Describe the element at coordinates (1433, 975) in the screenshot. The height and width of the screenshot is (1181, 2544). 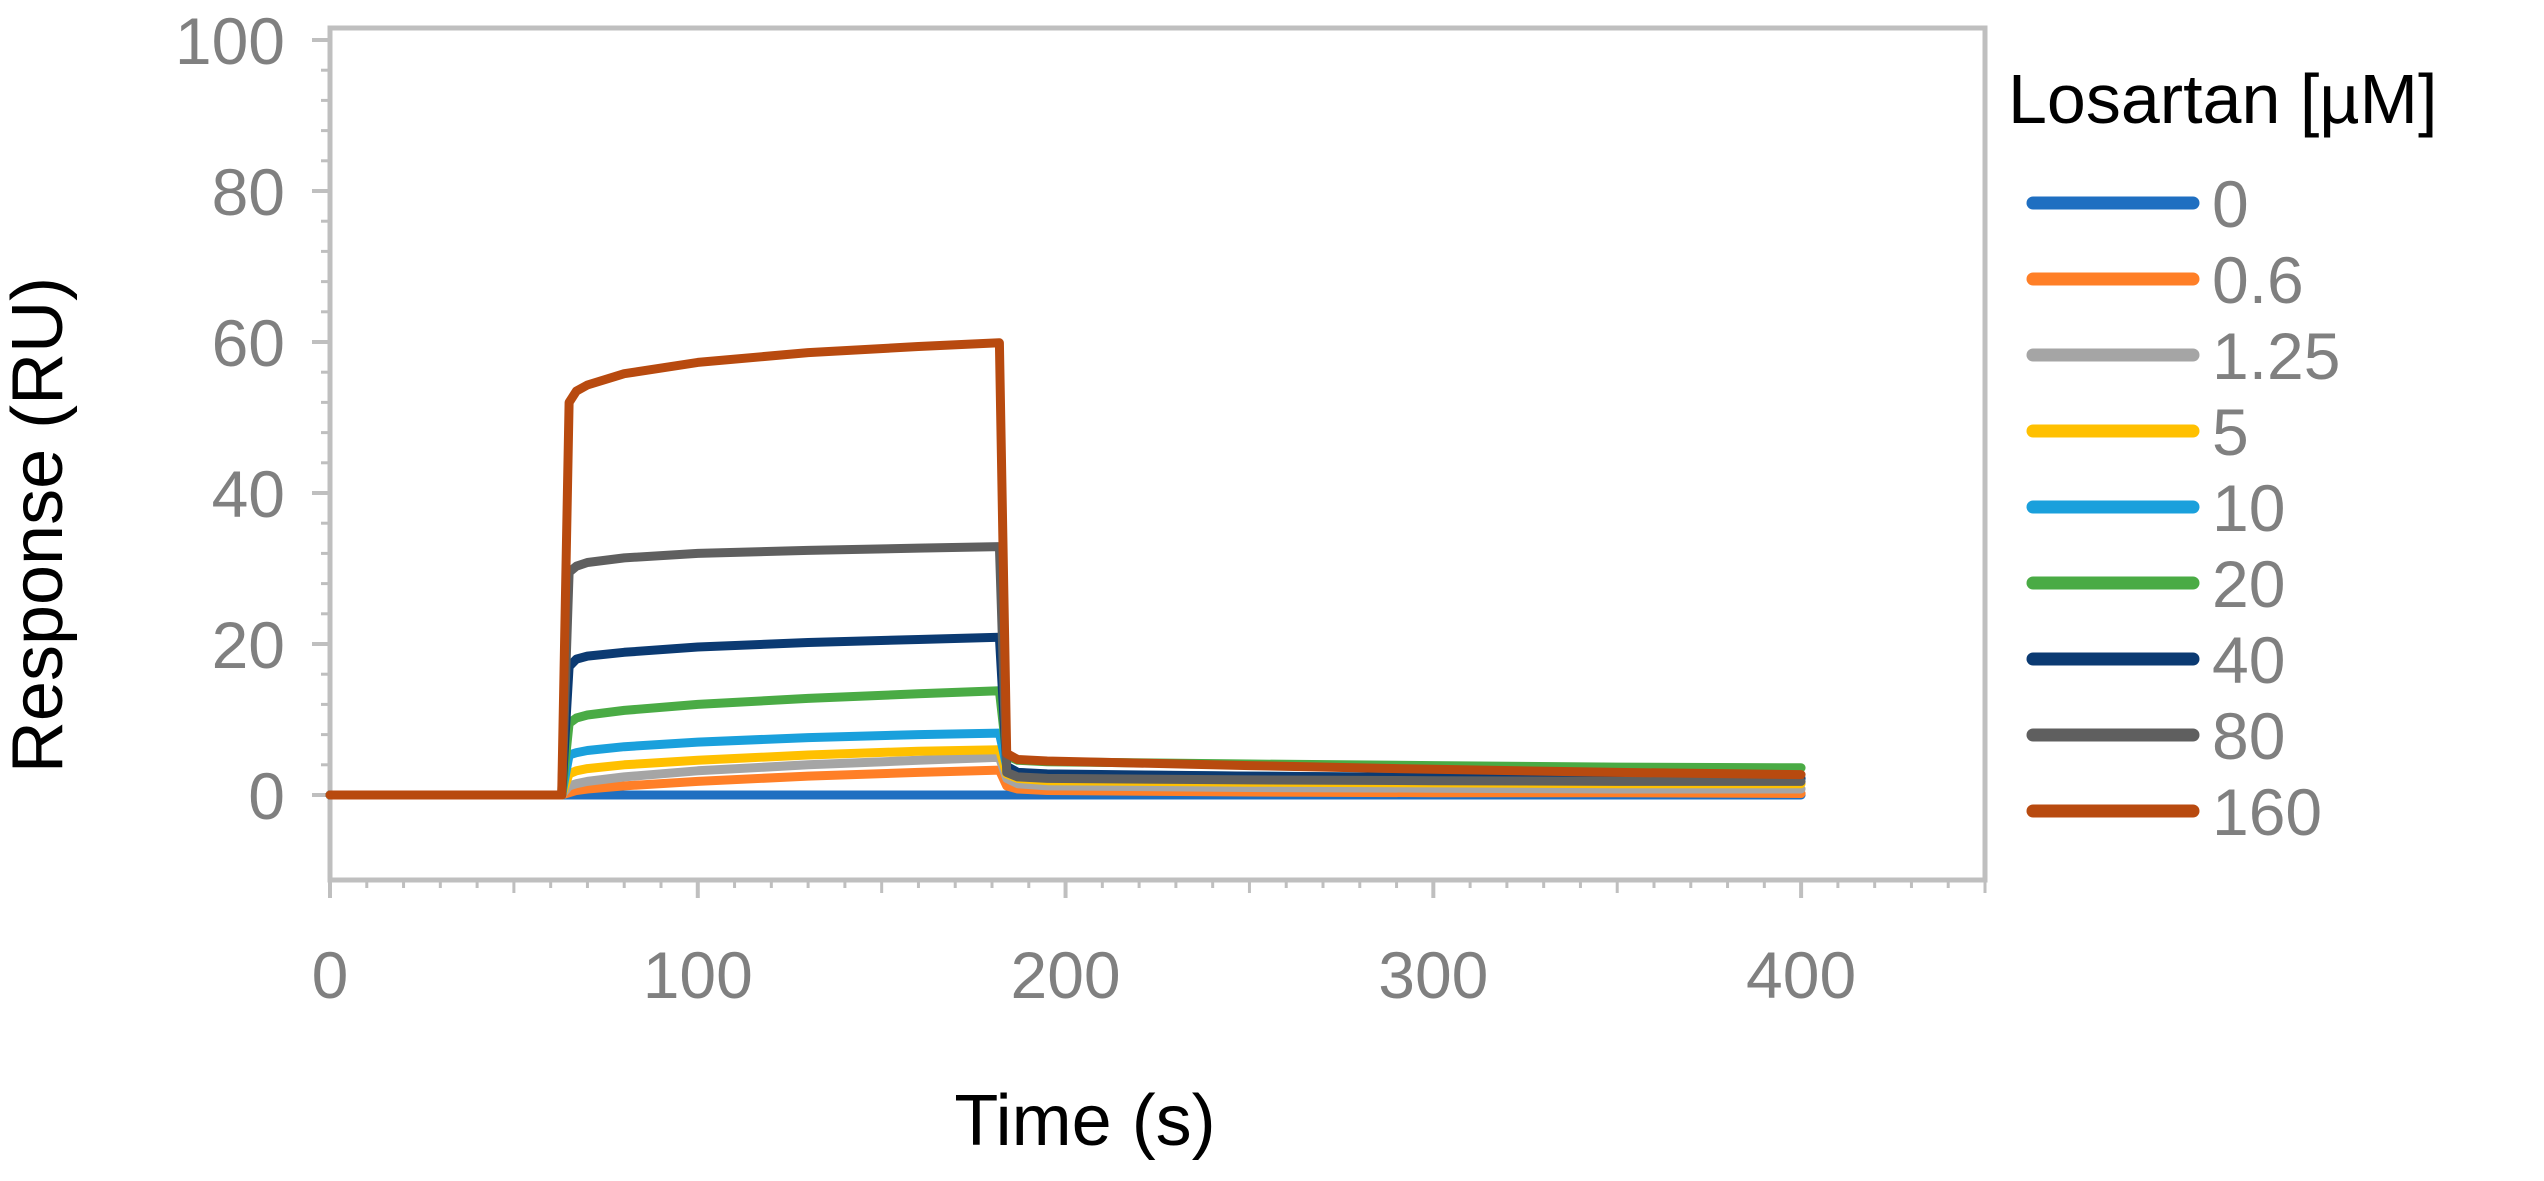
I see `x-tick-label: 300` at that location.